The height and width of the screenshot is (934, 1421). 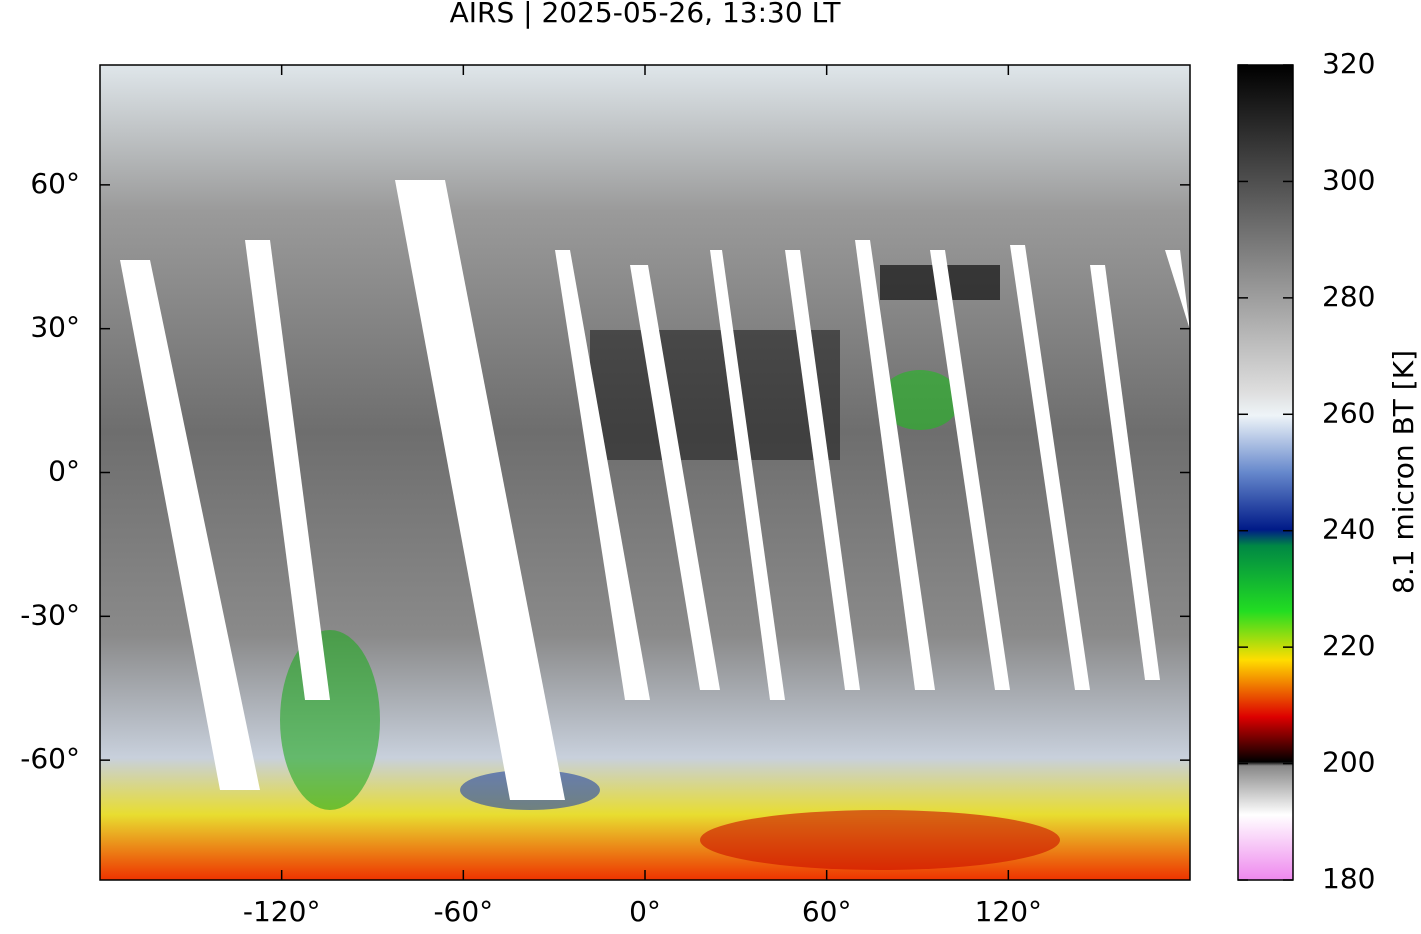 I want to click on colorbar-tick-label: 260, so click(x=1348, y=412).